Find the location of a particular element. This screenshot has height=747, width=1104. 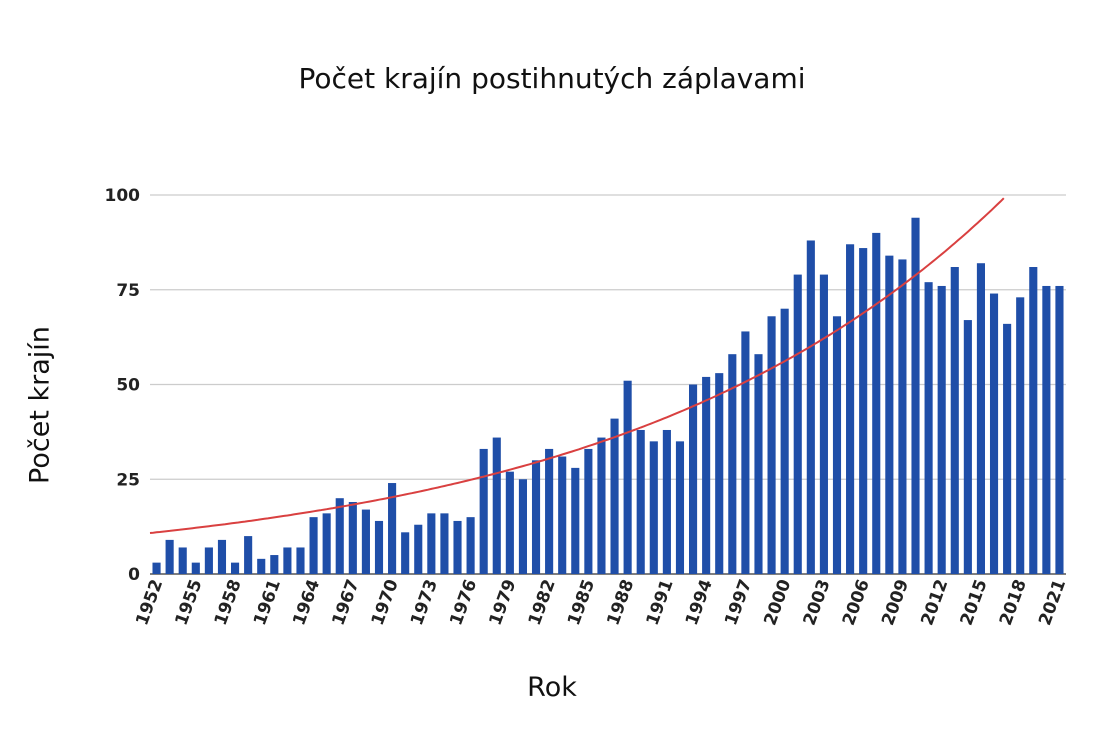

bar-1960 is located at coordinates (261, 566).